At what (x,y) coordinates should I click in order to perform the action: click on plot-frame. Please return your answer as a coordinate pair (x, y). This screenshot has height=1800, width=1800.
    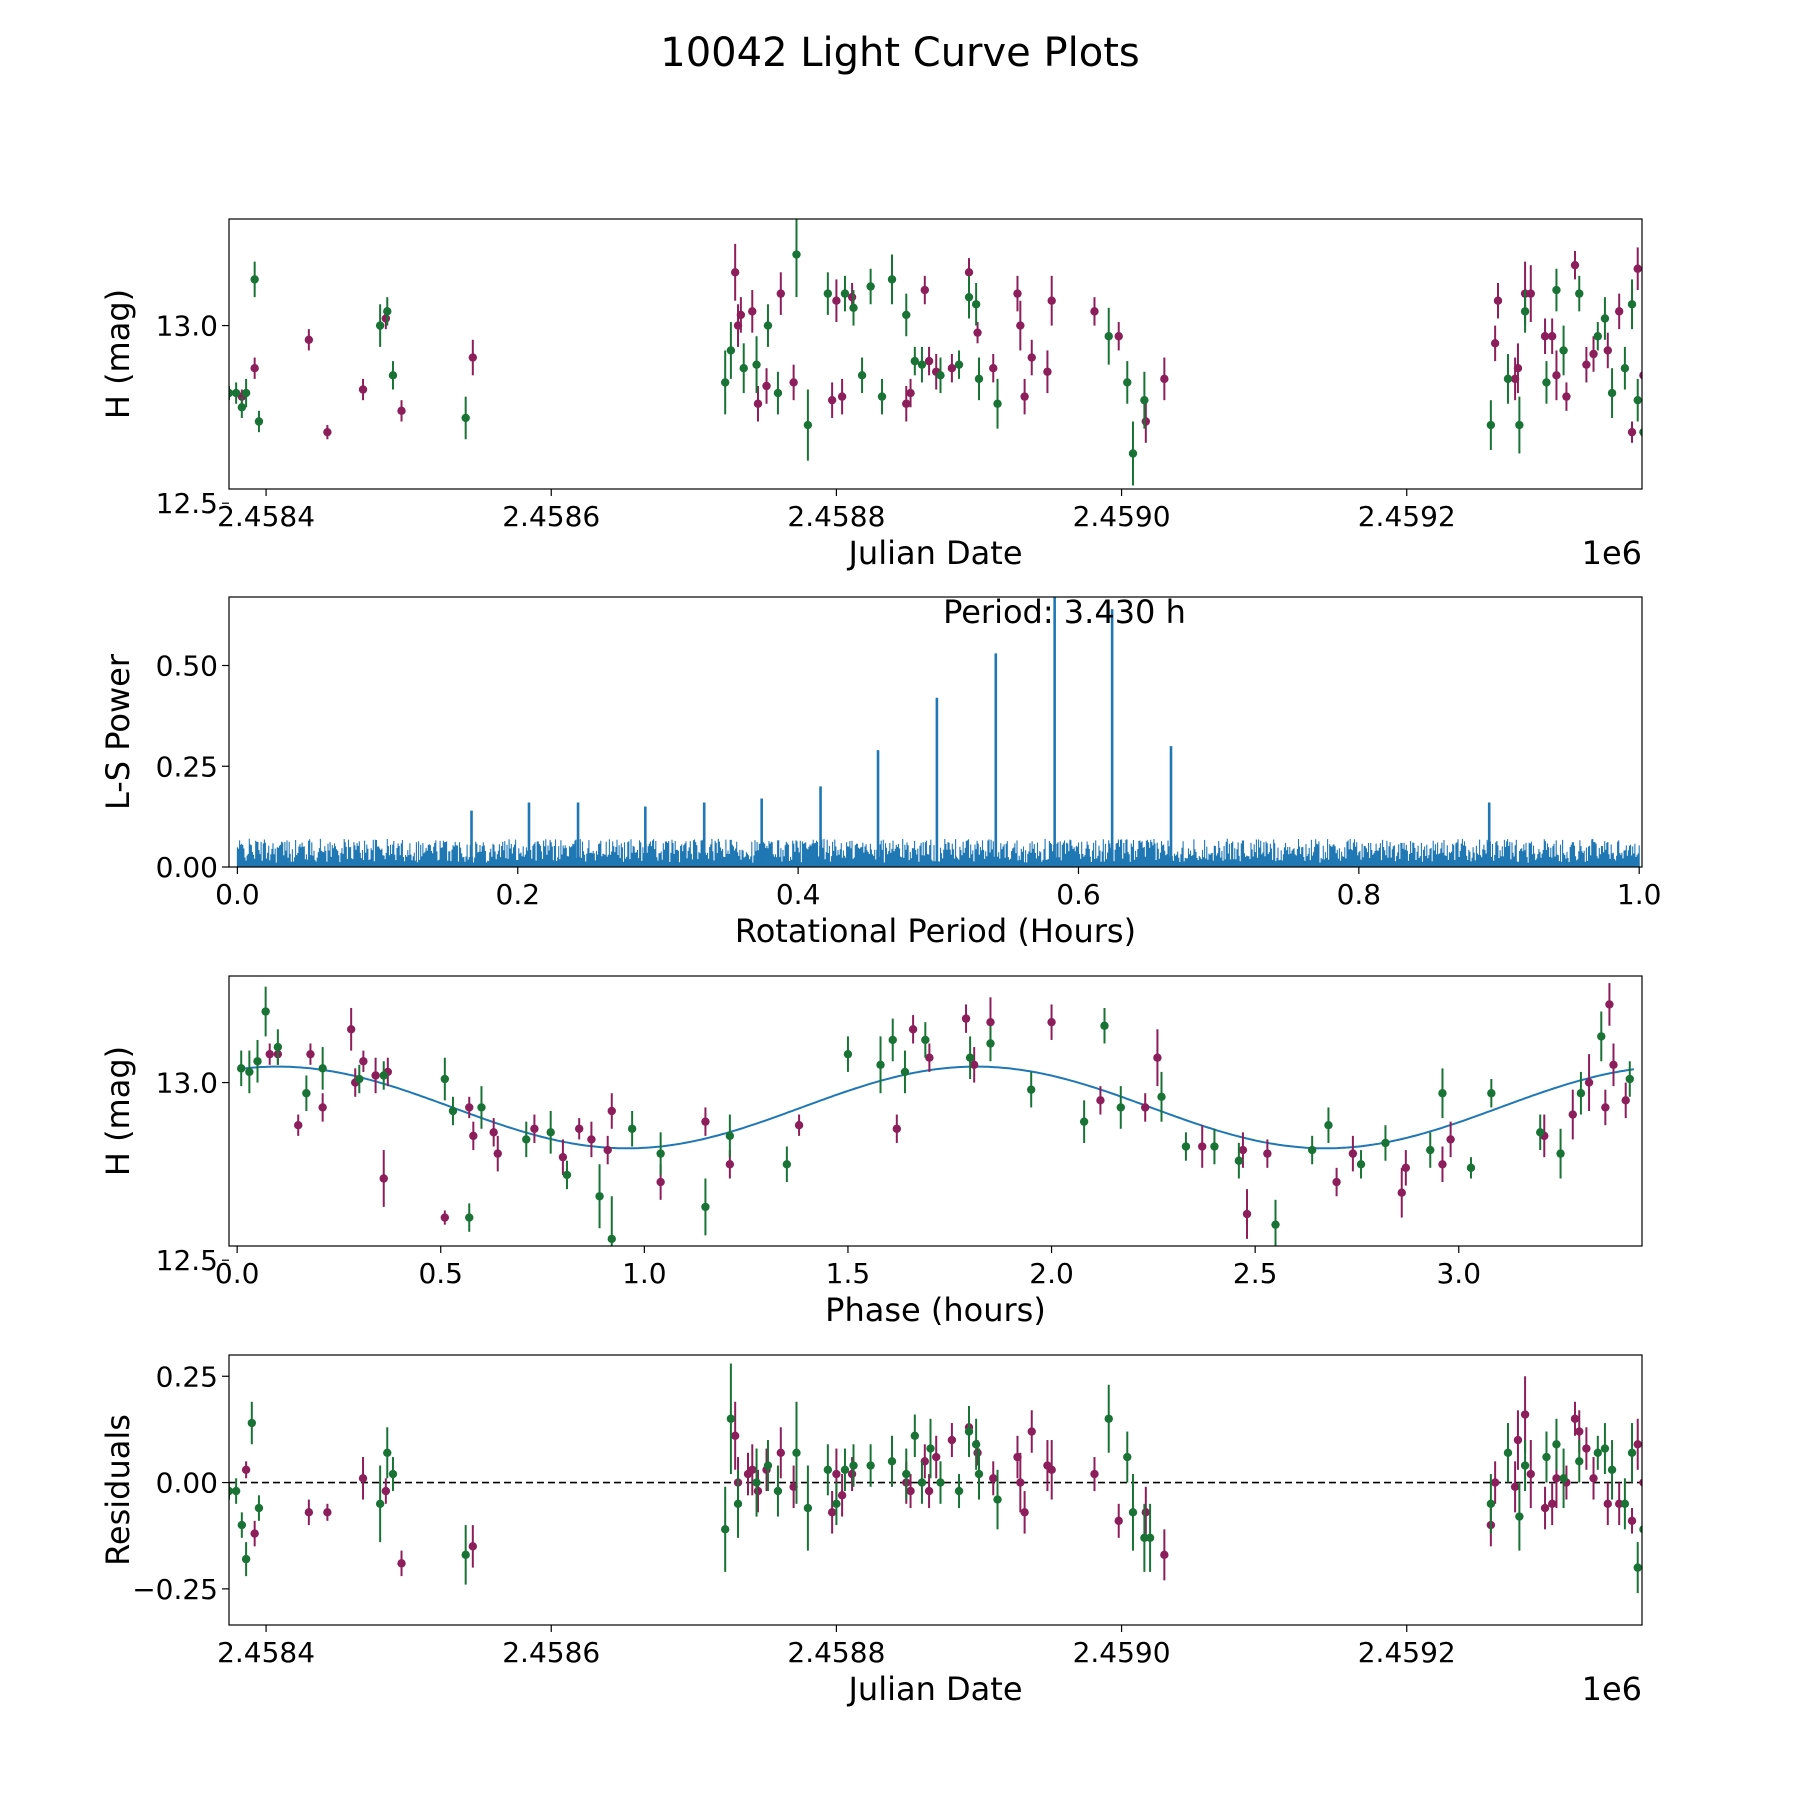
    Looking at the image, I should click on (935, 1490).